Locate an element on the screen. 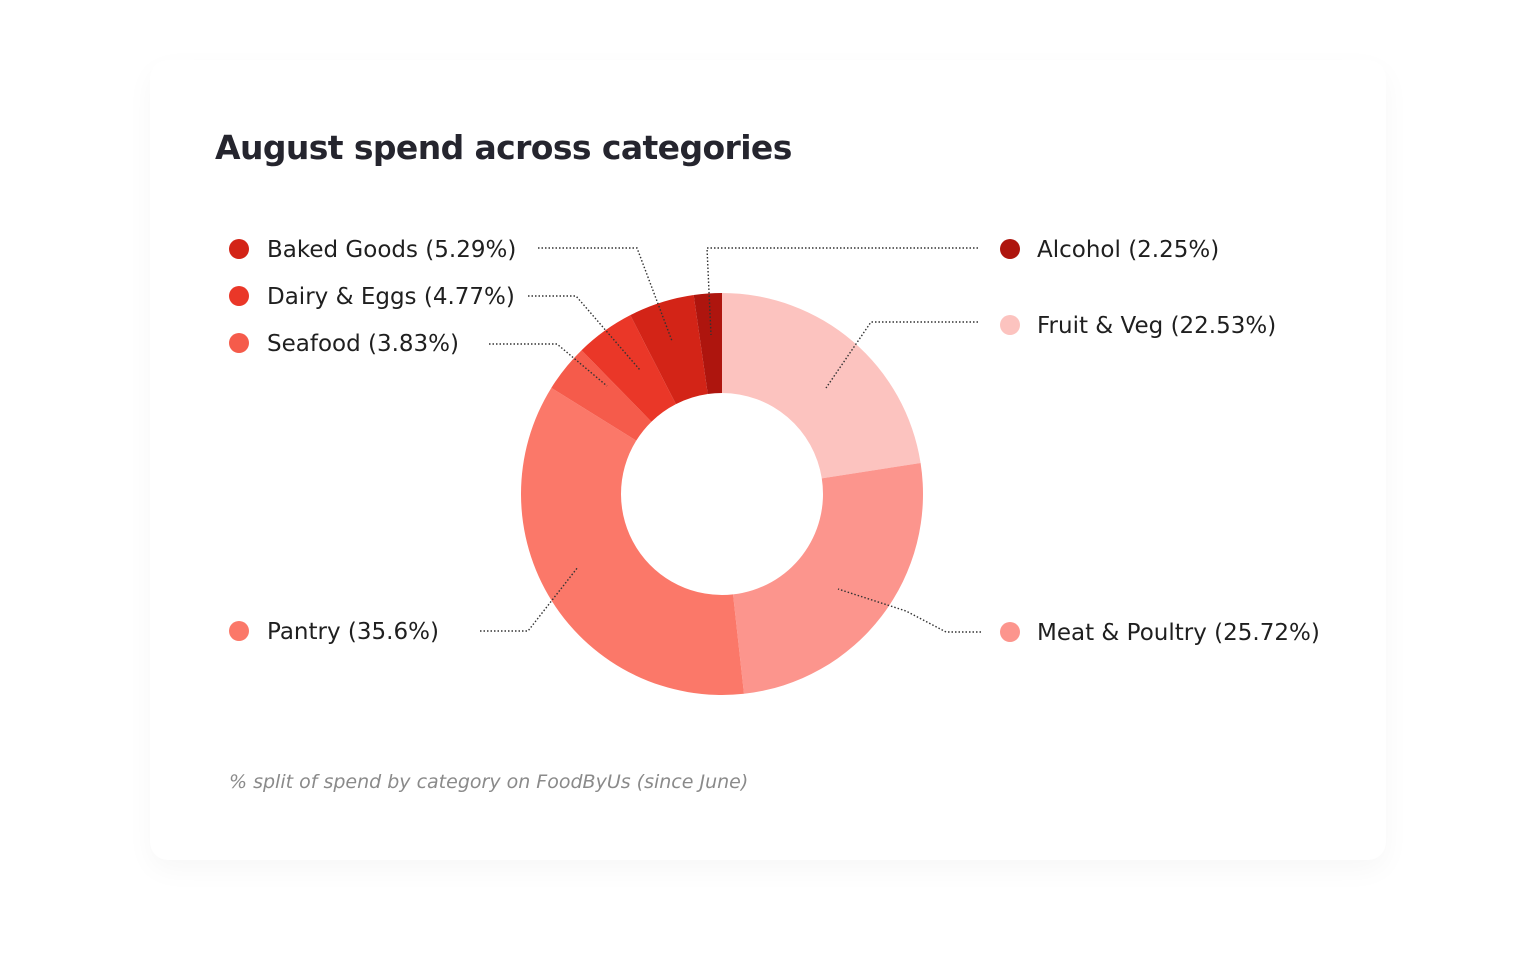 This screenshot has width=1536, height=961. slice-seafood is located at coordinates (601, 395).